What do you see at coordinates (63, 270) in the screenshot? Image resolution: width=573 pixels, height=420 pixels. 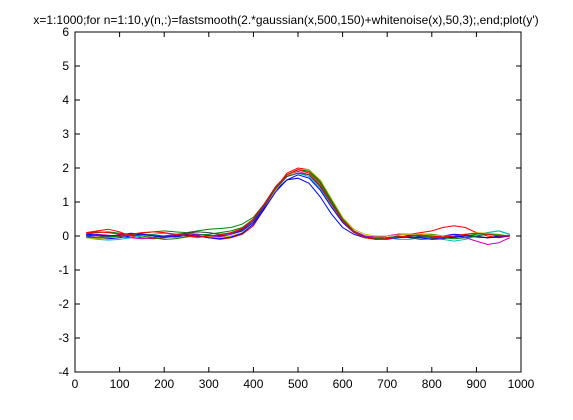 I see `y-tick-label: -1` at bounding box center [63, 270].